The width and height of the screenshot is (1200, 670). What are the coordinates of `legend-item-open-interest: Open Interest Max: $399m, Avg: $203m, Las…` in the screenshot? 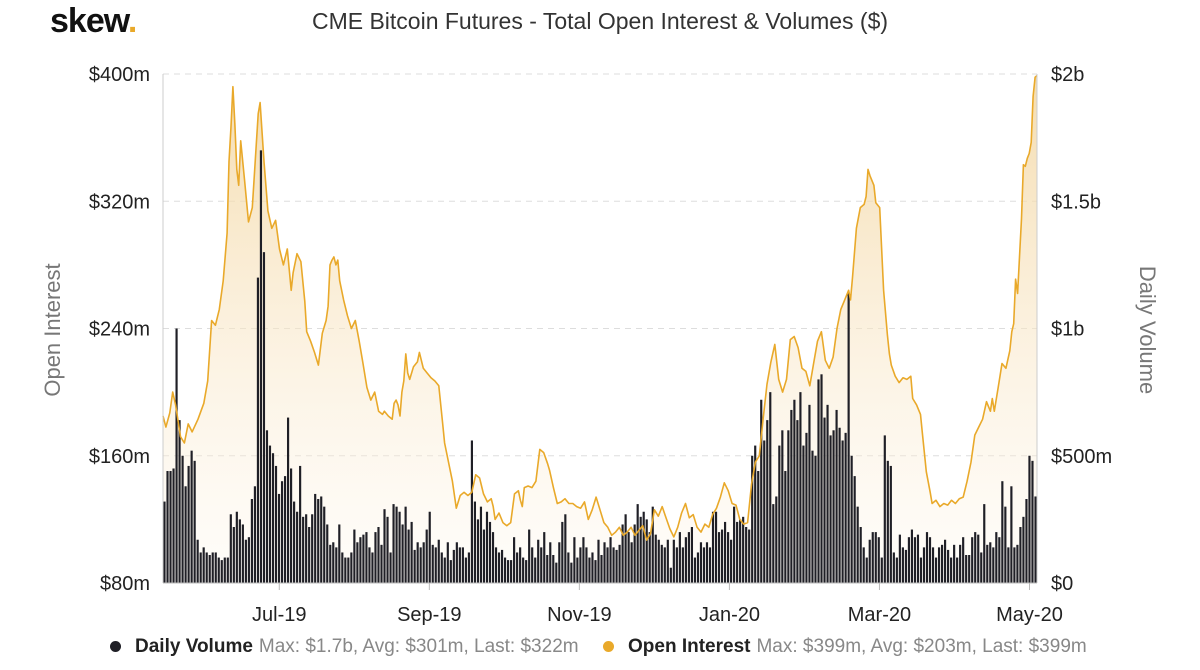 It's located at (845, 647).